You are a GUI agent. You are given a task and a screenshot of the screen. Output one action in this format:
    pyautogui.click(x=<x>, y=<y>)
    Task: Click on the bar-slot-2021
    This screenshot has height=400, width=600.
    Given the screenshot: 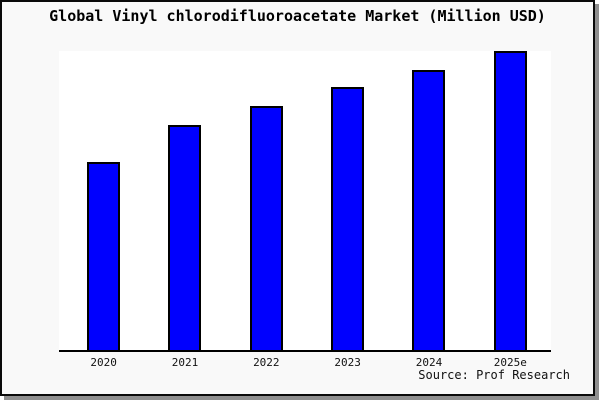 What is the action you would take?
    pyautogui.click(x=184, y=200)
    